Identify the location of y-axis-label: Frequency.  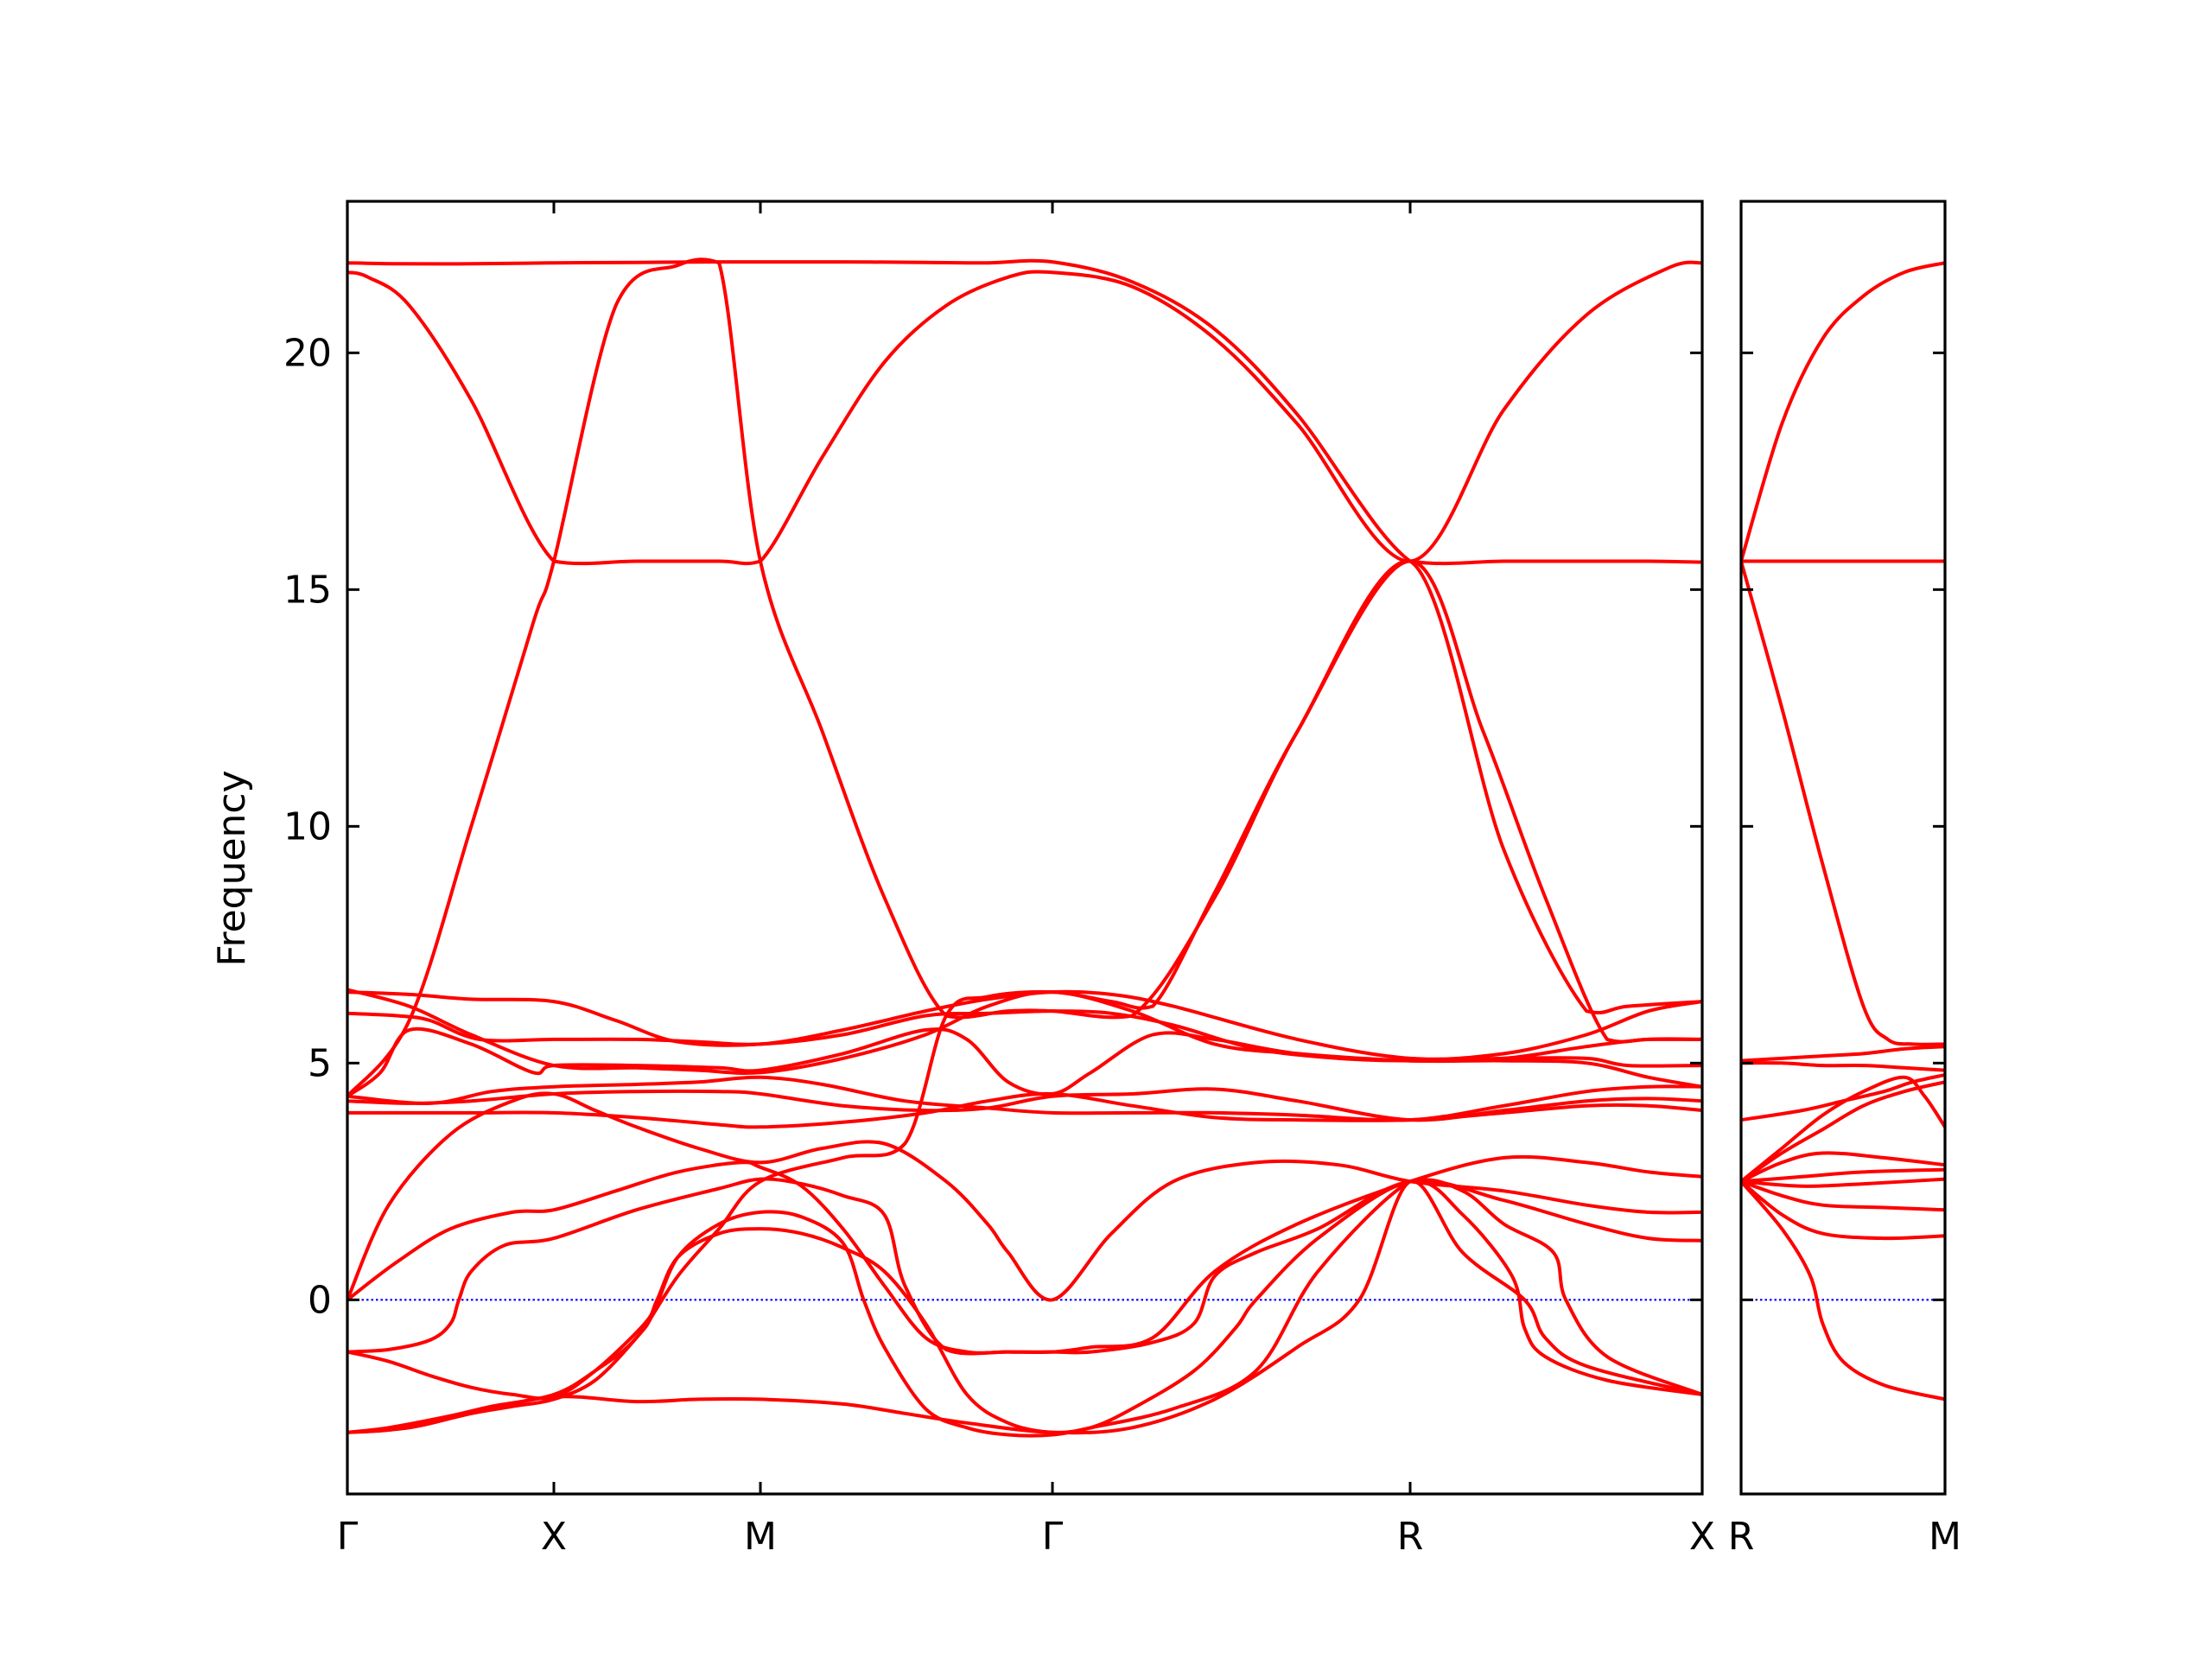
(232, 868).